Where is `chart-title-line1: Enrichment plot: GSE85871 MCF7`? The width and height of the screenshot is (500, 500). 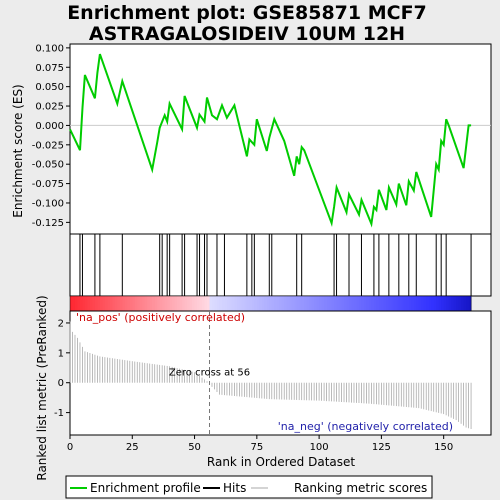 chart-title-line1: Enrichment plot: GSE85871 MCF7 is located at coordinates (247, 13).